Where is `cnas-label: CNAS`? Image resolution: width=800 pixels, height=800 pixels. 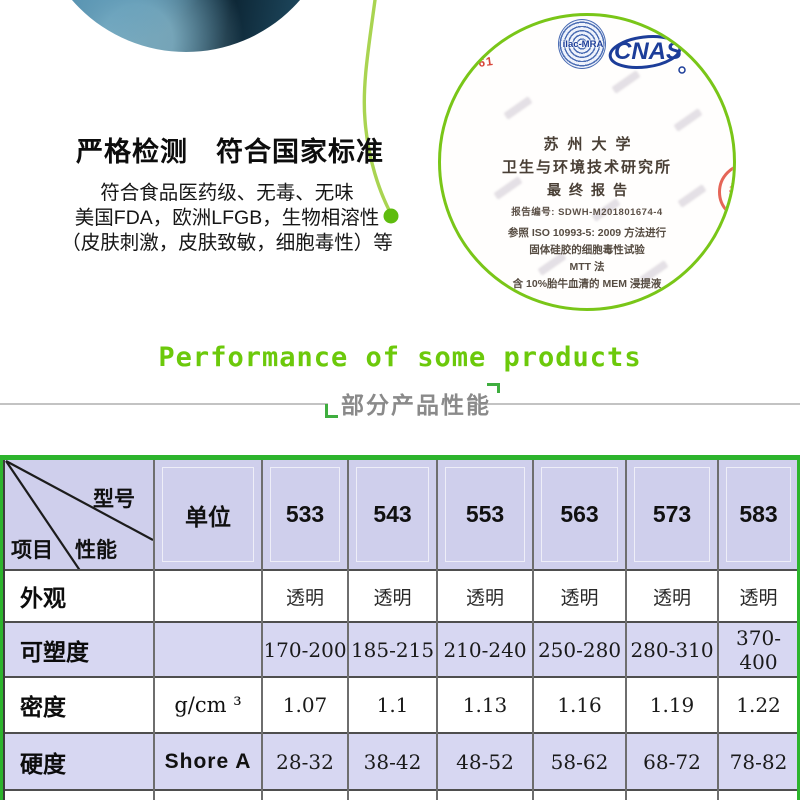 cnas-label: CNAS is located at coordinates (648, 51).